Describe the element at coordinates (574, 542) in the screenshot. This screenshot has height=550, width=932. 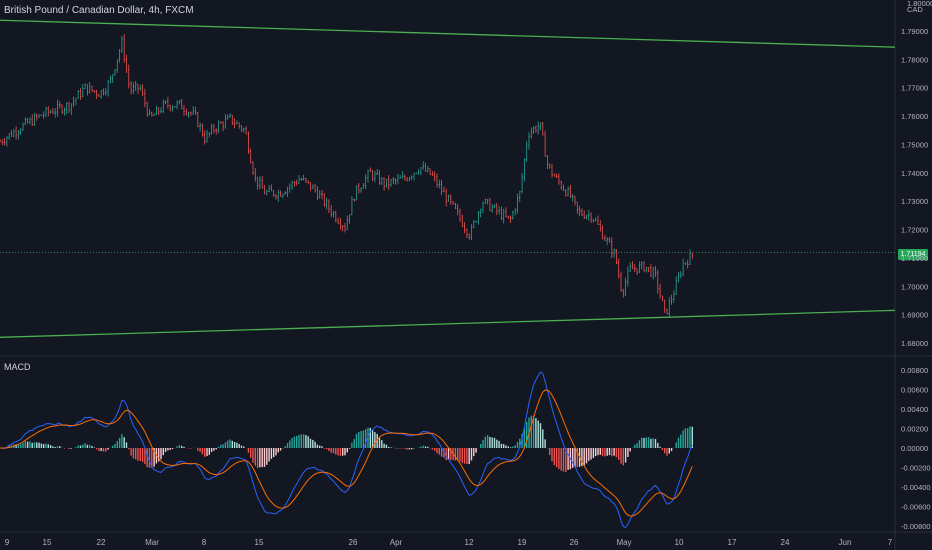
I see `time-tick-label: 26` at that location.